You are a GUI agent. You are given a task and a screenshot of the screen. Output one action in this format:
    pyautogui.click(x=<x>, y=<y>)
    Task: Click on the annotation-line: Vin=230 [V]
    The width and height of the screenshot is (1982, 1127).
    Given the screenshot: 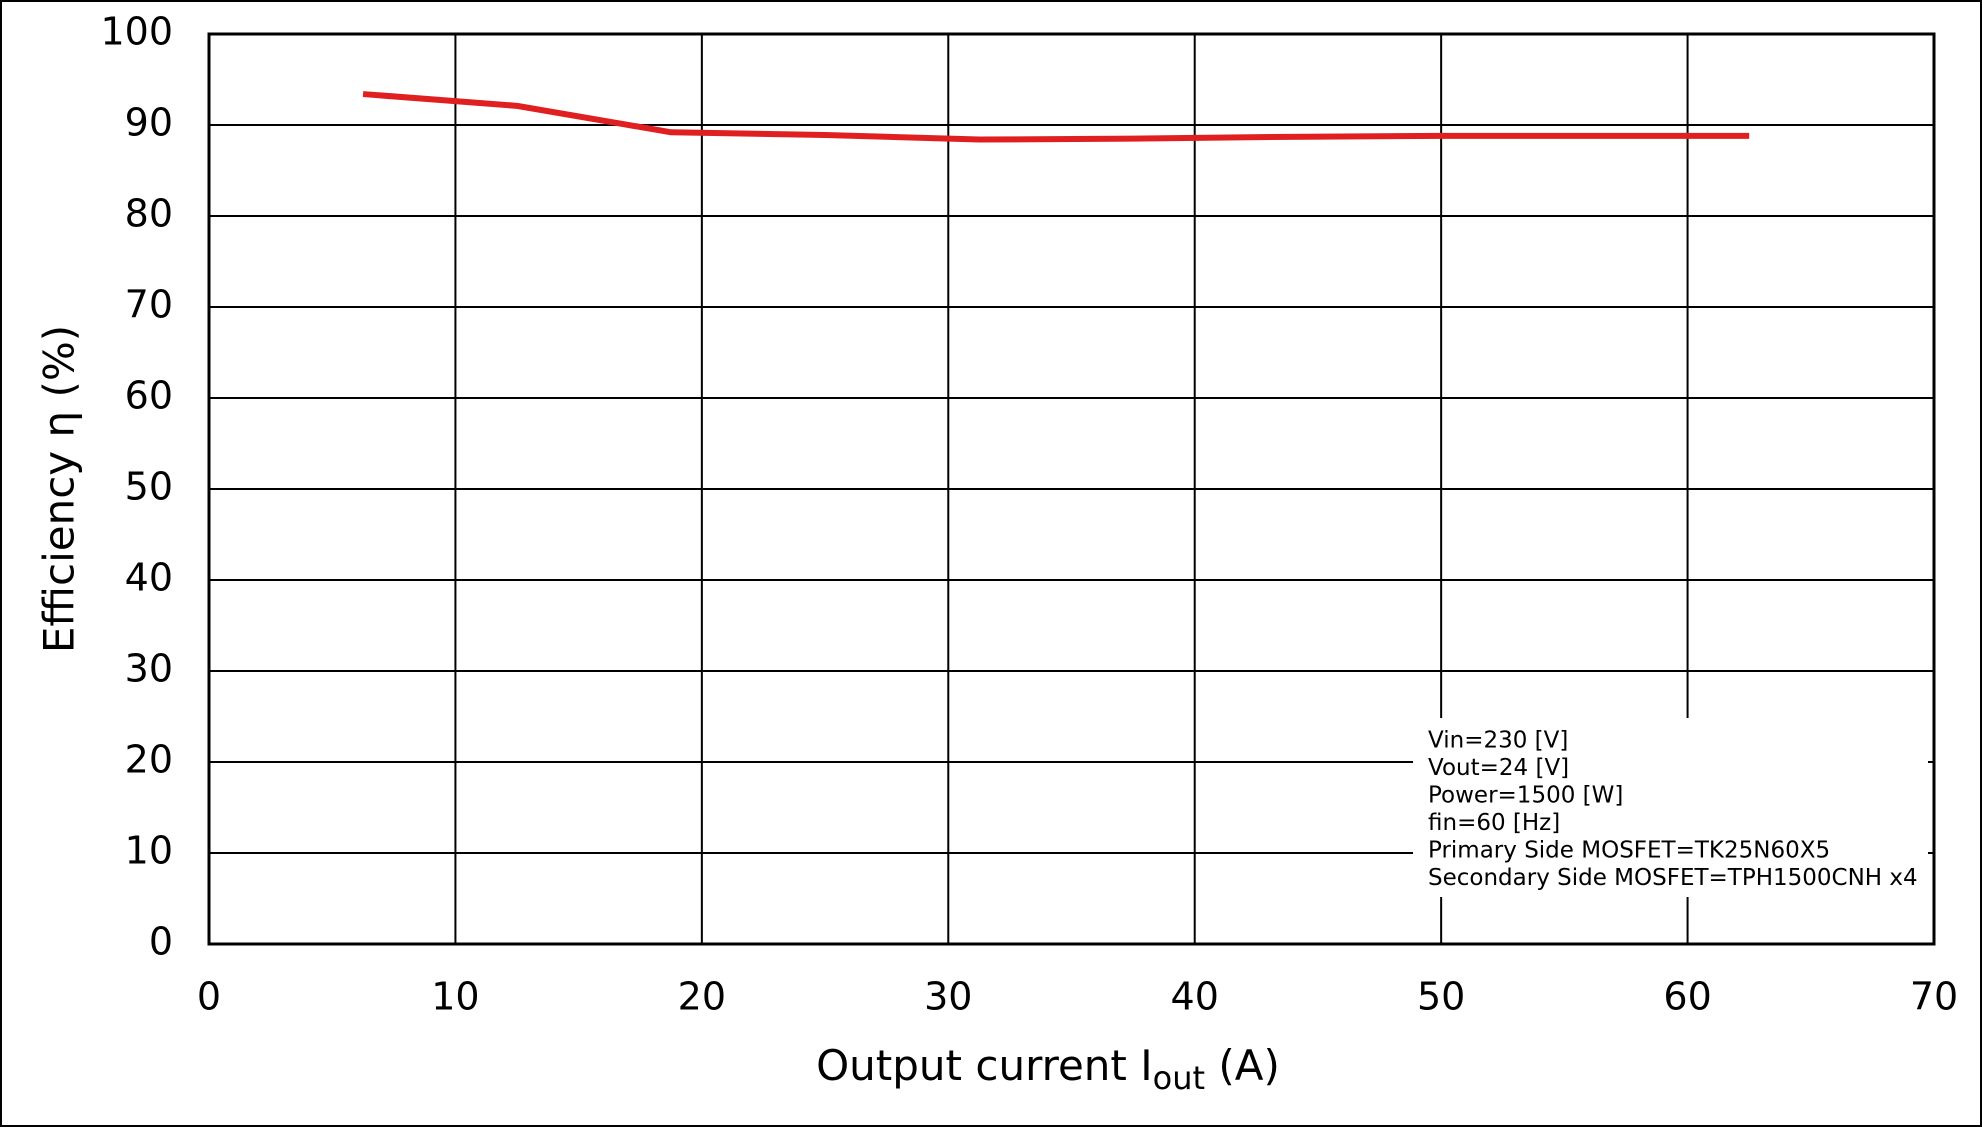 What is the action you would take?
    pyautogui.click(x=1498, y=741)
    